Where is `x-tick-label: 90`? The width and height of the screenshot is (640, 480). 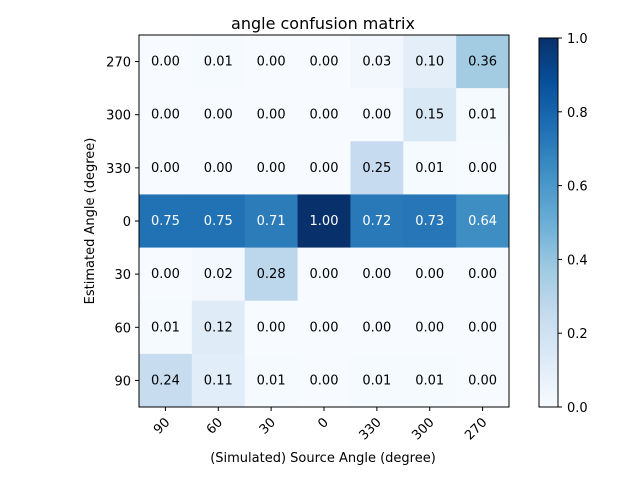
x-tick-label: 90 is located at coordinates (162, 426).